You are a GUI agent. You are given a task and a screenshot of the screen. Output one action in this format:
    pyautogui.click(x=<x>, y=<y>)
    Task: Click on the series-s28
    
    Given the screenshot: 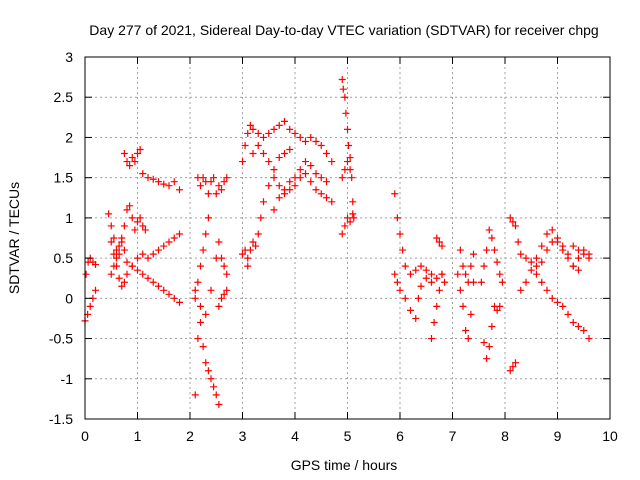 What is the action you would take?
    pyautogui.click(x=491, y=256)
    